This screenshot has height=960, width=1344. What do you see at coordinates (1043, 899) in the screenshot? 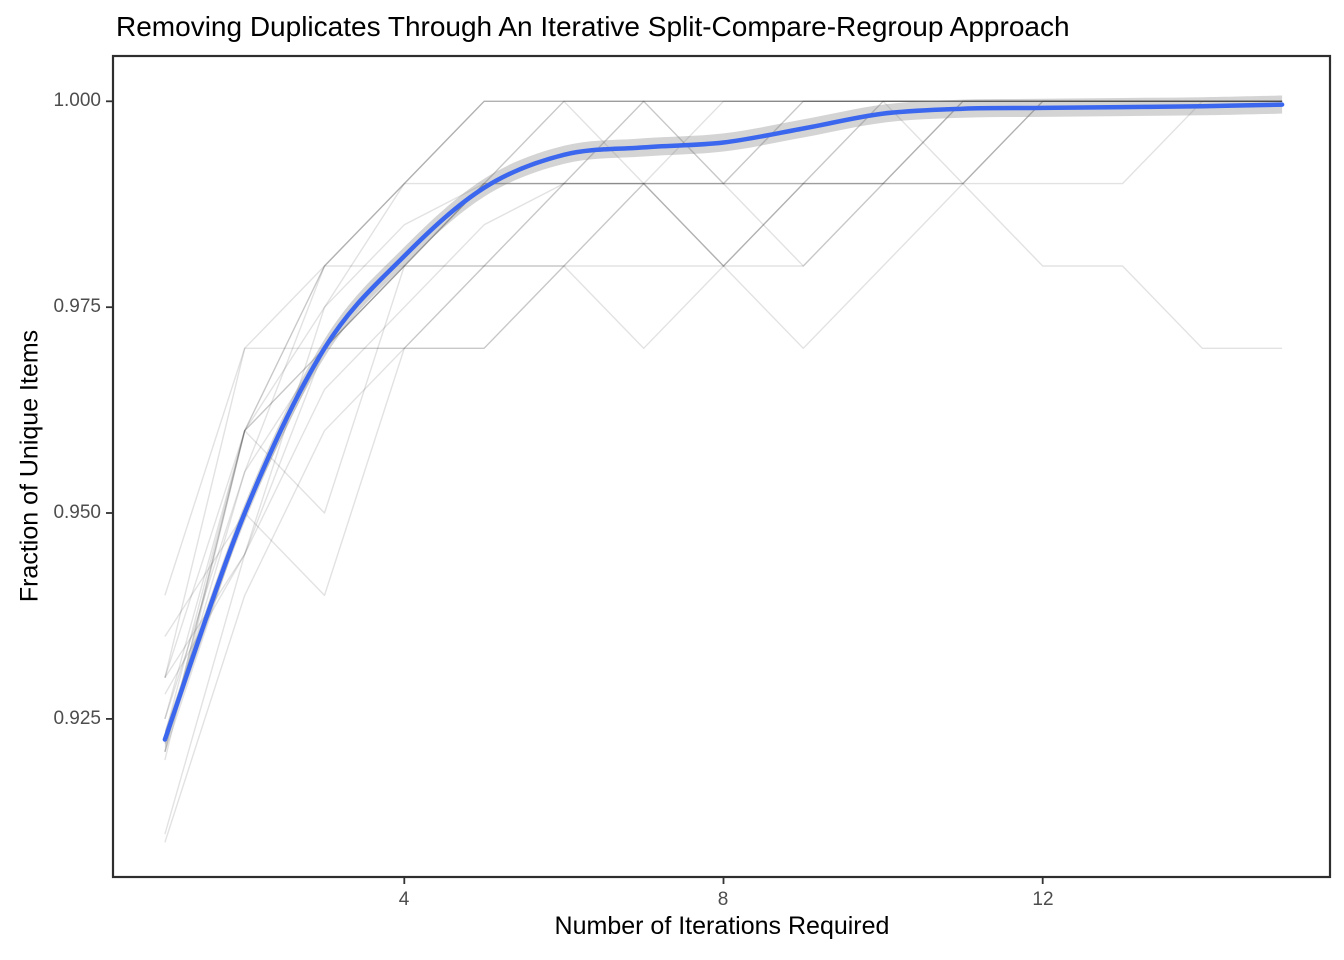
I see `x-tick-label: 12` at bounding box center [1043, 899].